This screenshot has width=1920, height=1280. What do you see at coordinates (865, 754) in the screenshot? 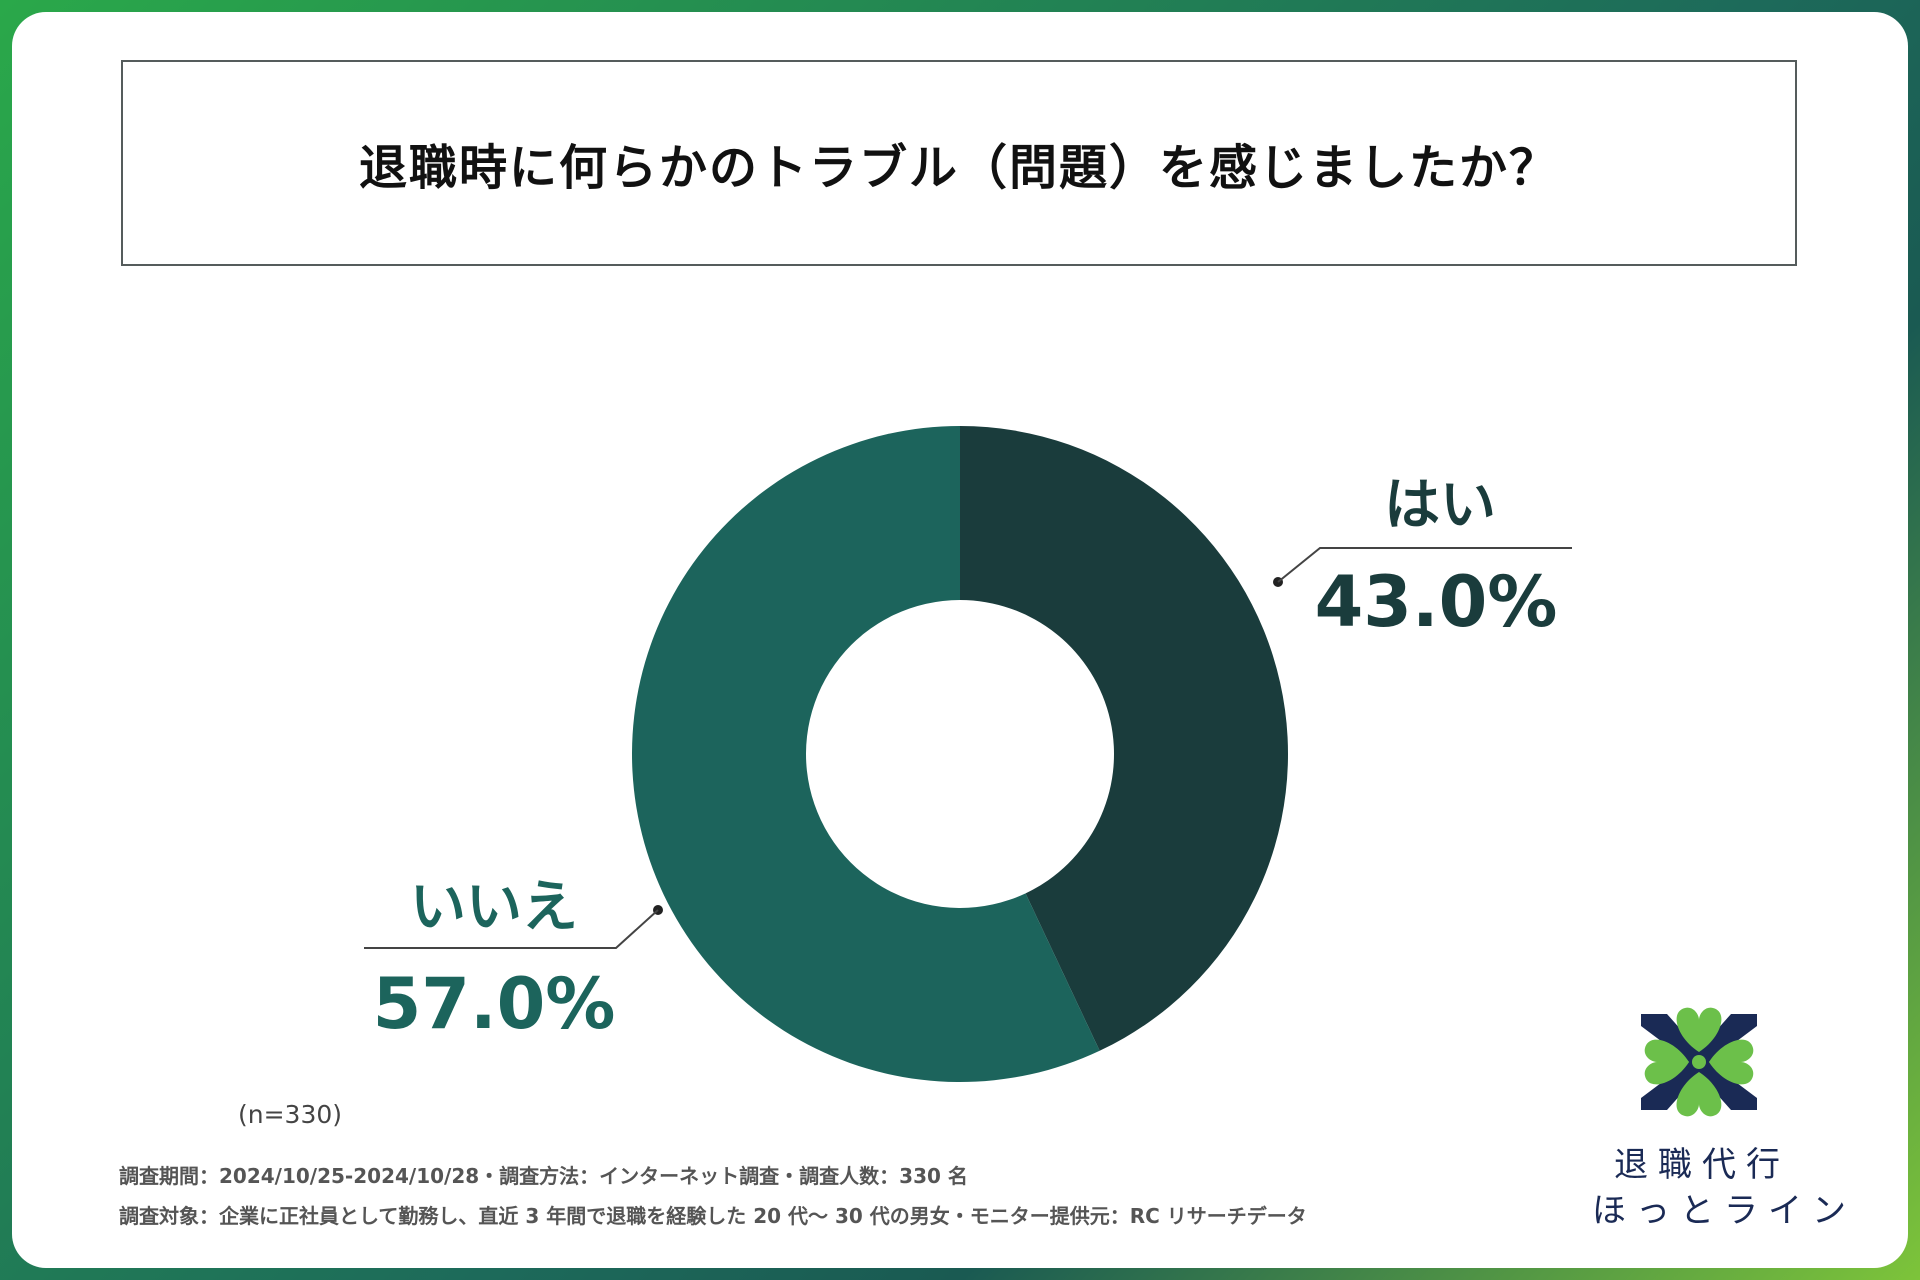
I see `slice-no` at bounding box center [865, 754].